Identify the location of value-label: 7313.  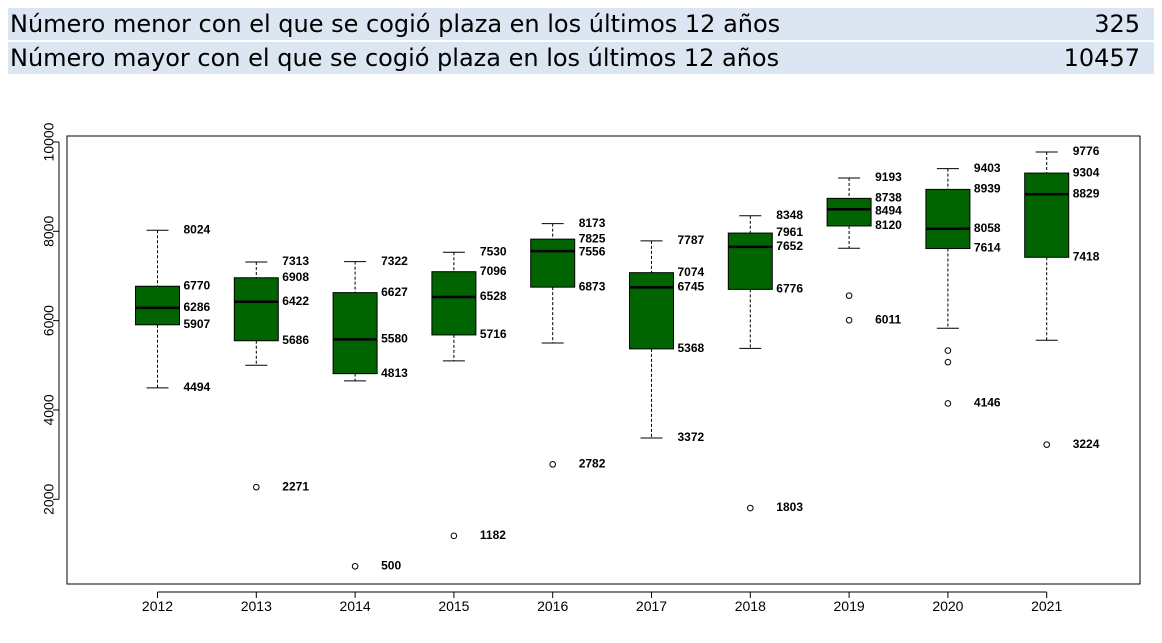
(295, 261).